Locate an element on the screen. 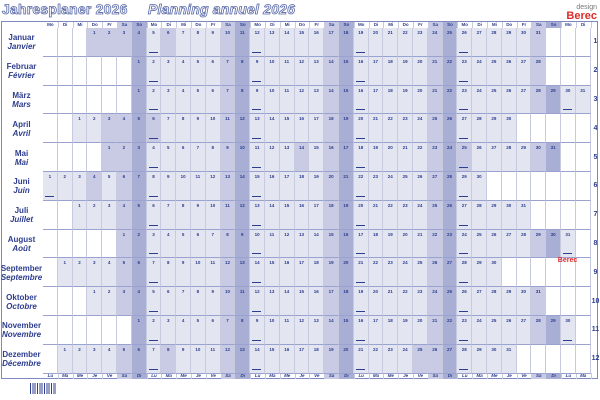 The height and width of the screenshot is (400, 600). day-cell: 6 is located at coordinates (213, 100).